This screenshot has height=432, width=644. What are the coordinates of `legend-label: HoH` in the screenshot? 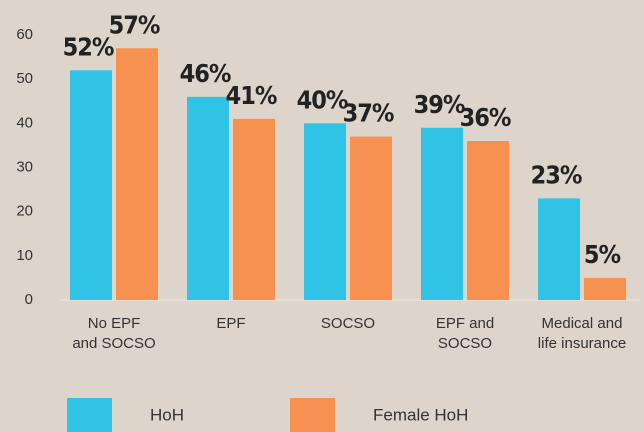 It's located at (167, 414).